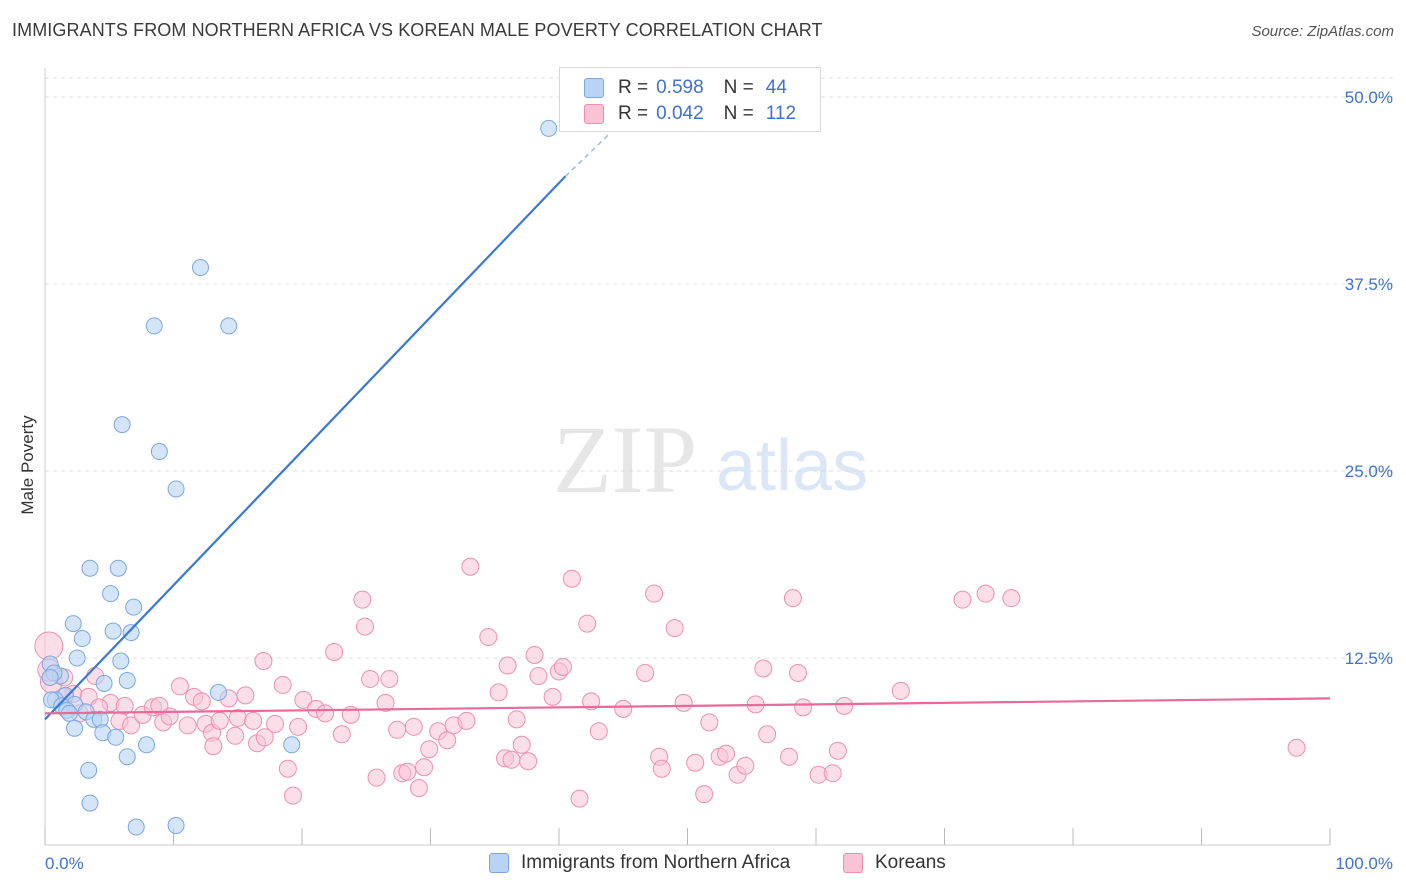  What do you see at coordinates (1369, 97) in the screenshot?
I see `y-tick-label-3: 50.0%` at bounding box center [1369, 97].